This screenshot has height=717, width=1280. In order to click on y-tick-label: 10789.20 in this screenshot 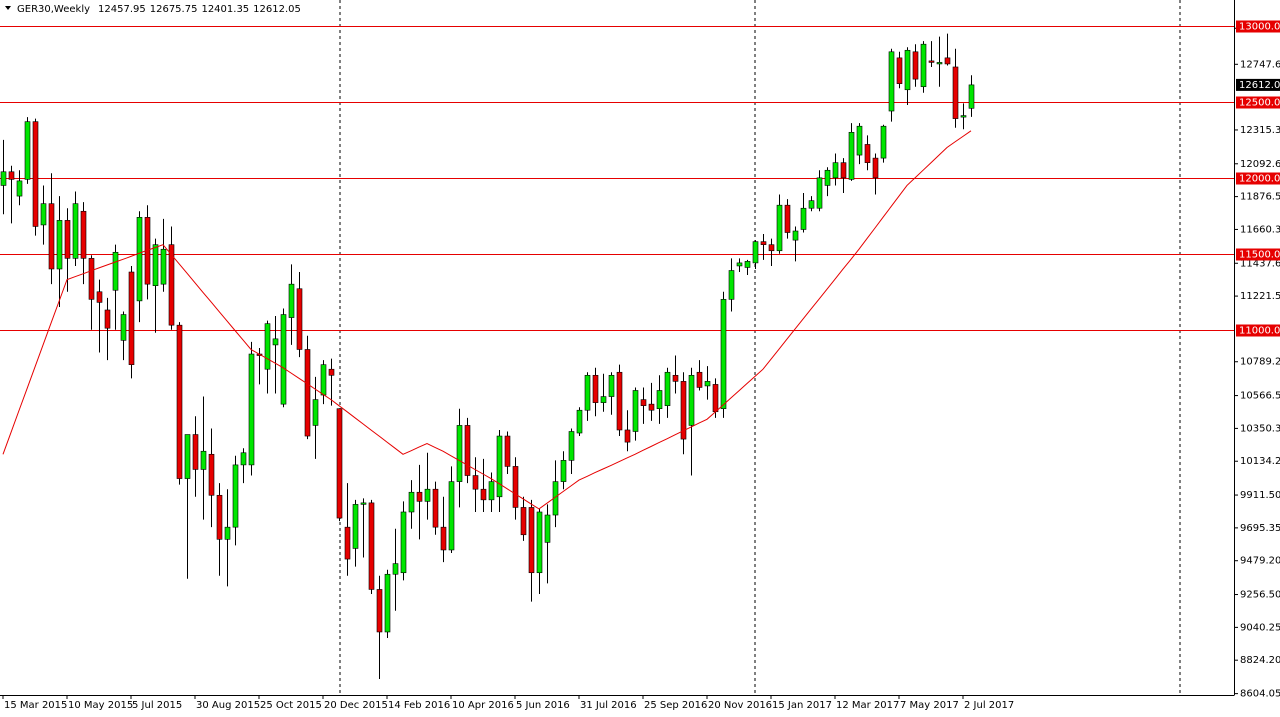, I will do `click(1260, 362)`.